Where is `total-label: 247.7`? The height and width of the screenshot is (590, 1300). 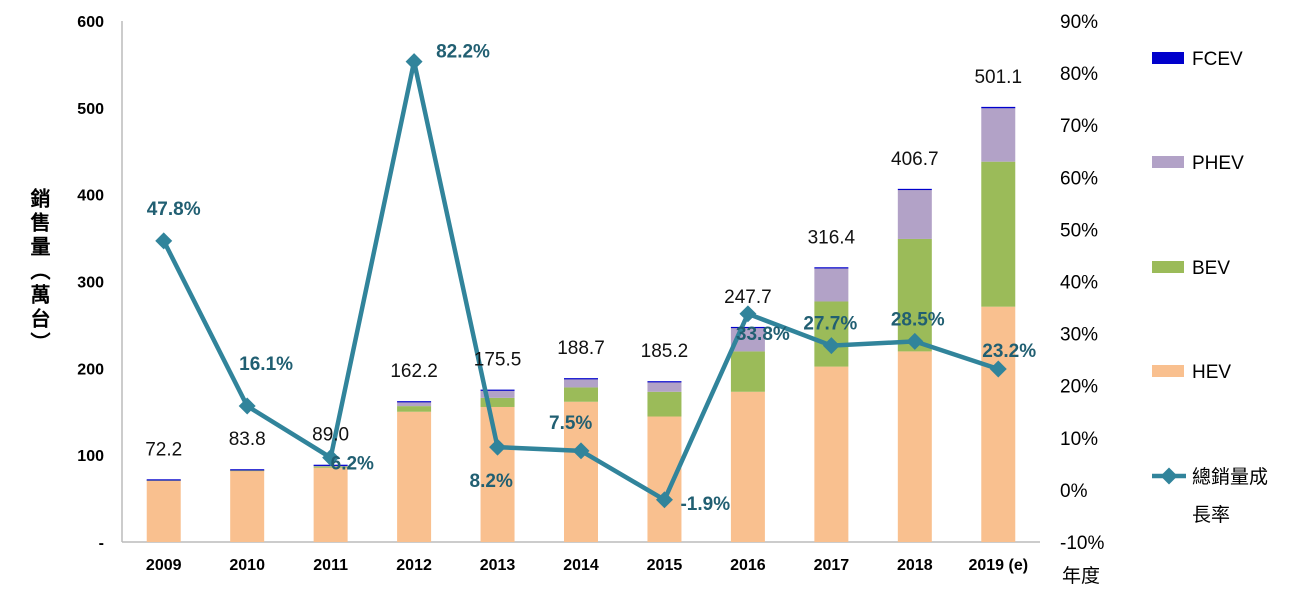
total-label: 247.7 is located at coordinates (748, 297).